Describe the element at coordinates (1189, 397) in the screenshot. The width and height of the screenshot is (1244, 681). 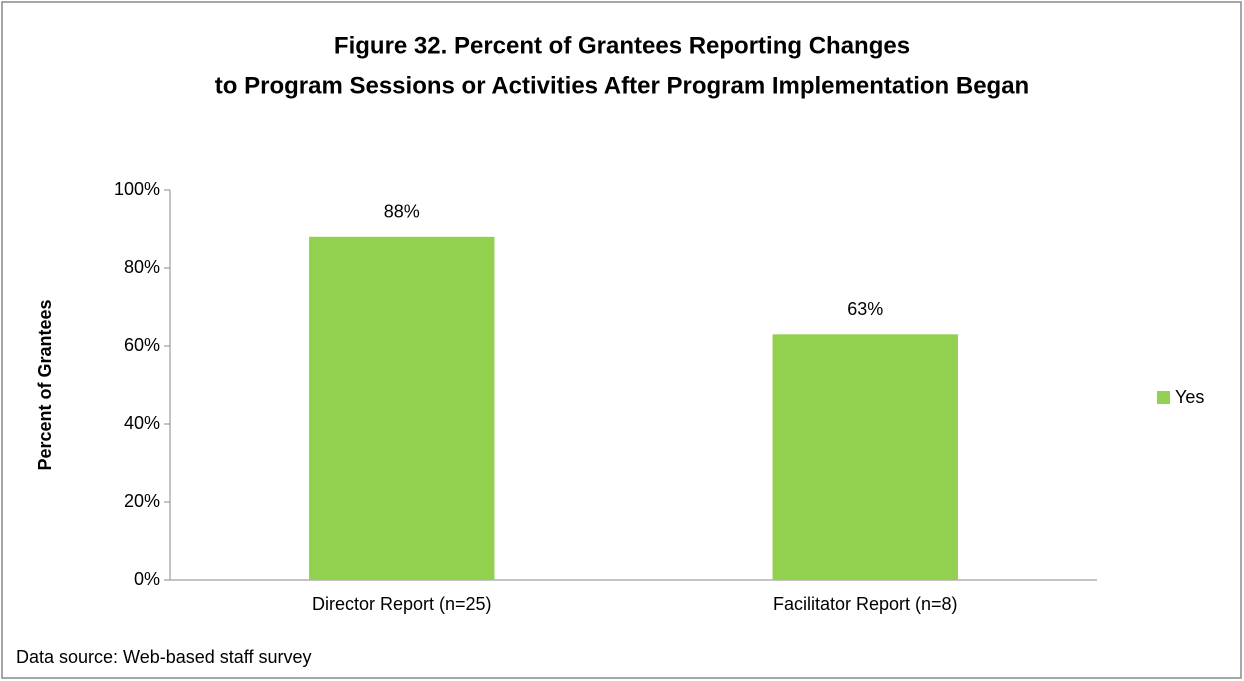
I see `legend-label: Yes` at that location.